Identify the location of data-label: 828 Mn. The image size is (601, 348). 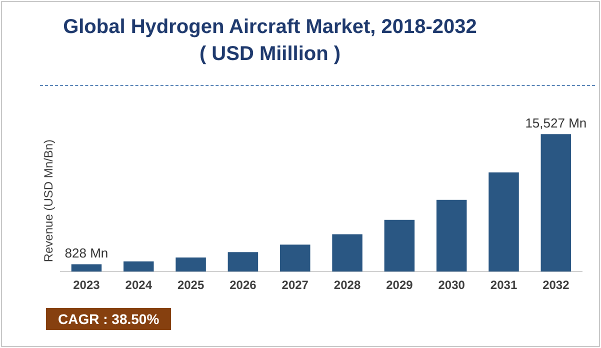
(86, 252).